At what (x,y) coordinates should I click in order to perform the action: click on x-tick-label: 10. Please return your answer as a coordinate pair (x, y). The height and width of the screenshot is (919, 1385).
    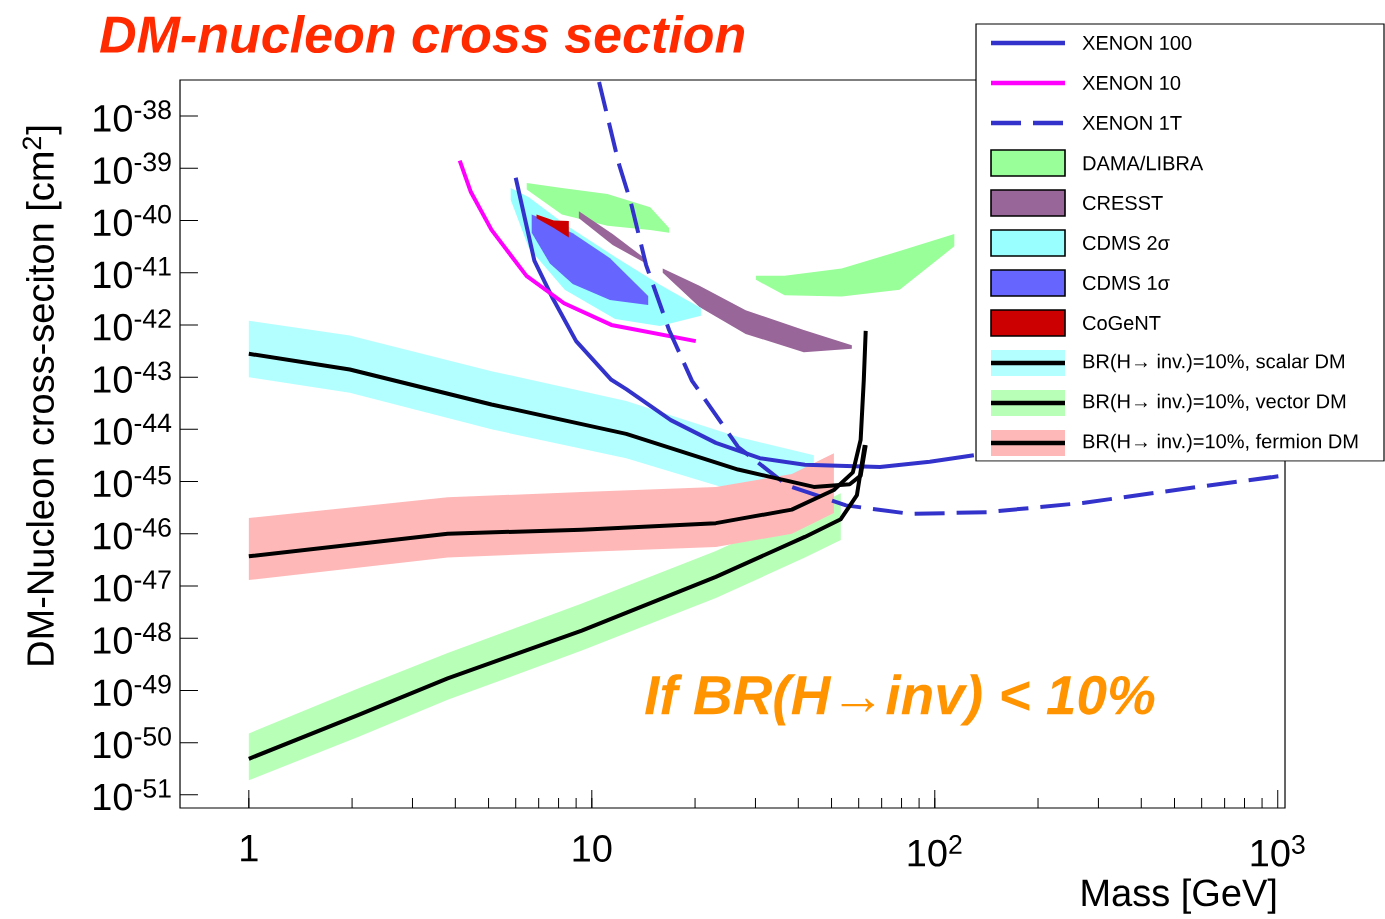
    Looking at the image, I should click on (592, 848).